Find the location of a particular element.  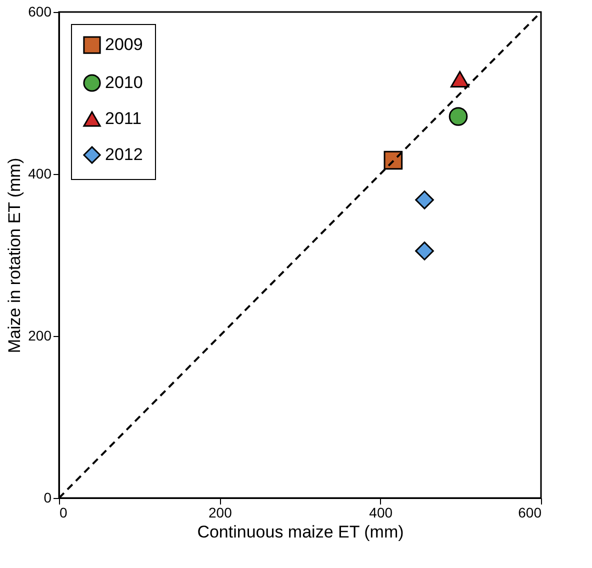

y-tick-label: 0 is located at coordinates (48, 498).